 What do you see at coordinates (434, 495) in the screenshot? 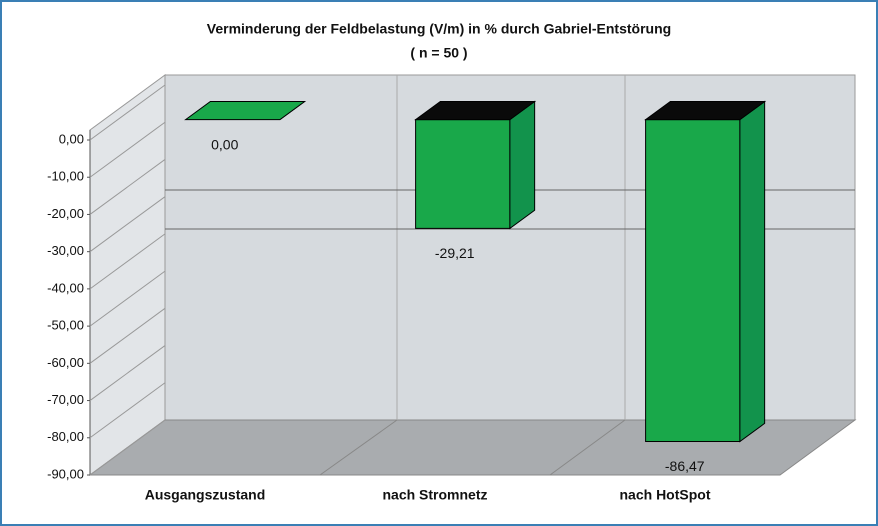
I see `x-tick-label: nach Stromnetz` at bounding box center [434, 495].